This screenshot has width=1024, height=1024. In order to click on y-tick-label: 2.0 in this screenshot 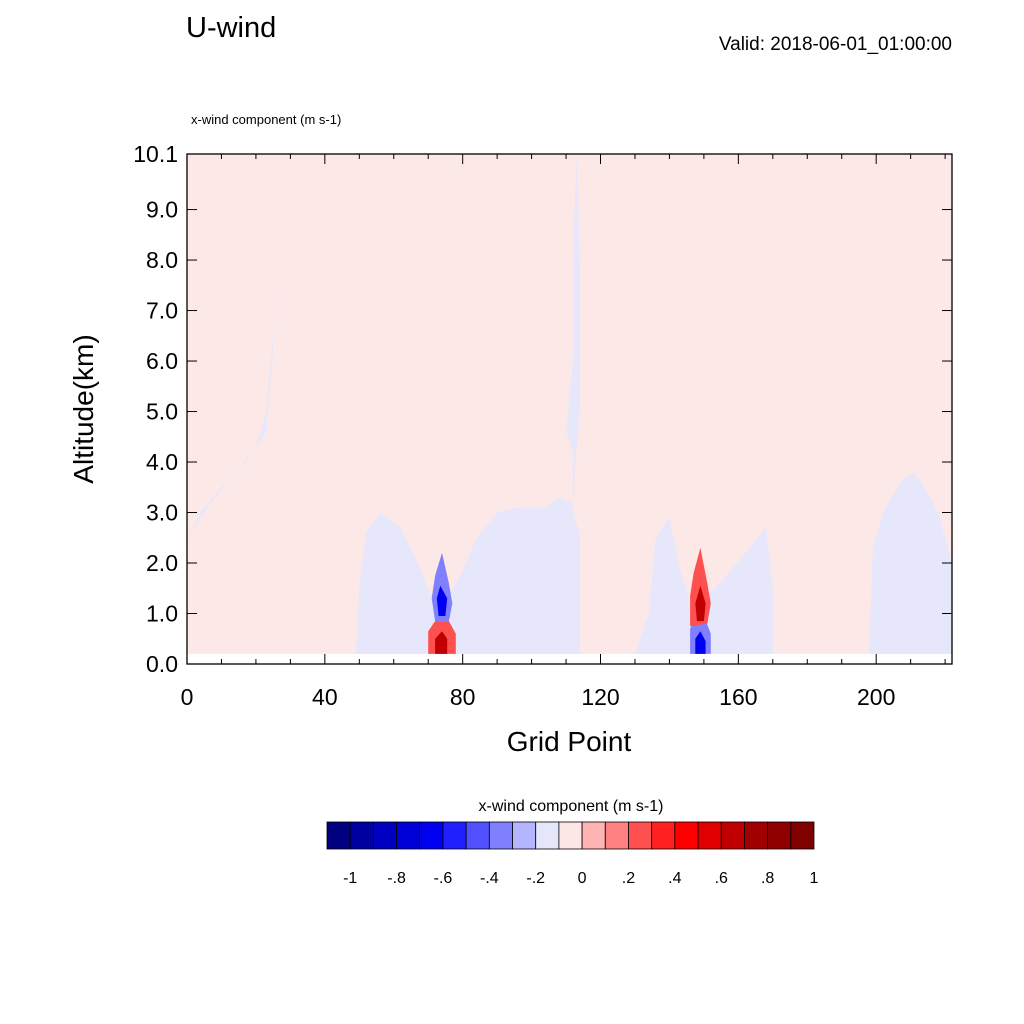, I will do `click(162, 563)`.